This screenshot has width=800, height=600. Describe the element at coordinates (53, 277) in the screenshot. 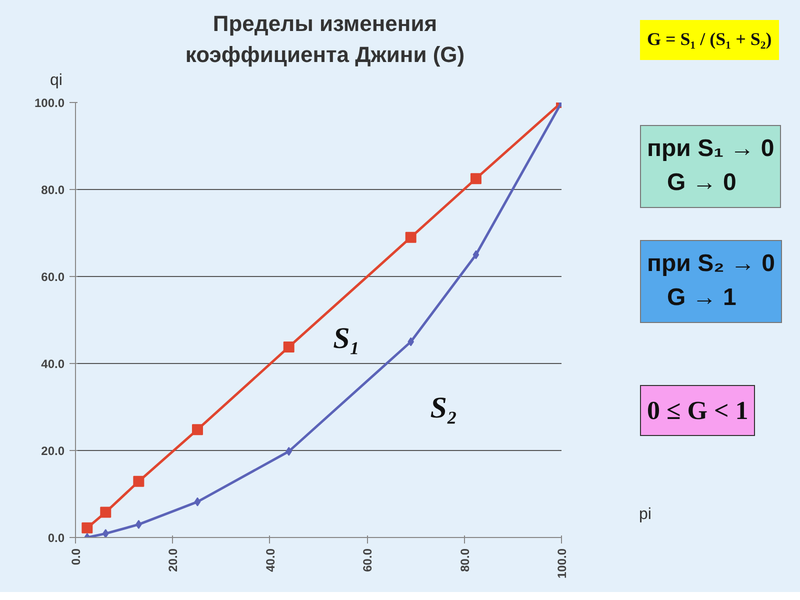

I see `y-tick-label: 60.0` at that location.